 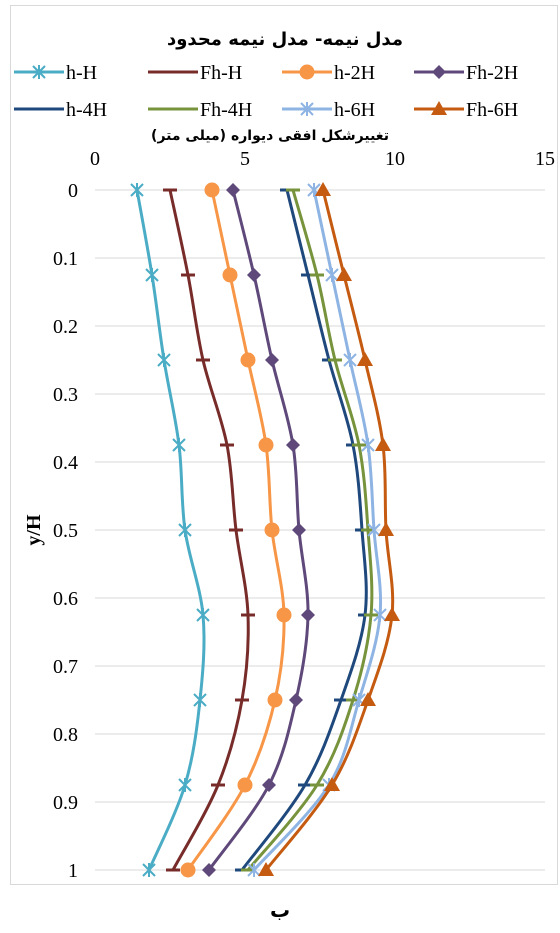 What do you see at coordinates (270, 136) in the screenshot?
I see `x-axis-label: تغییرشکل افقی دیواره (میلی متر)` at bounding box center [270, 136].